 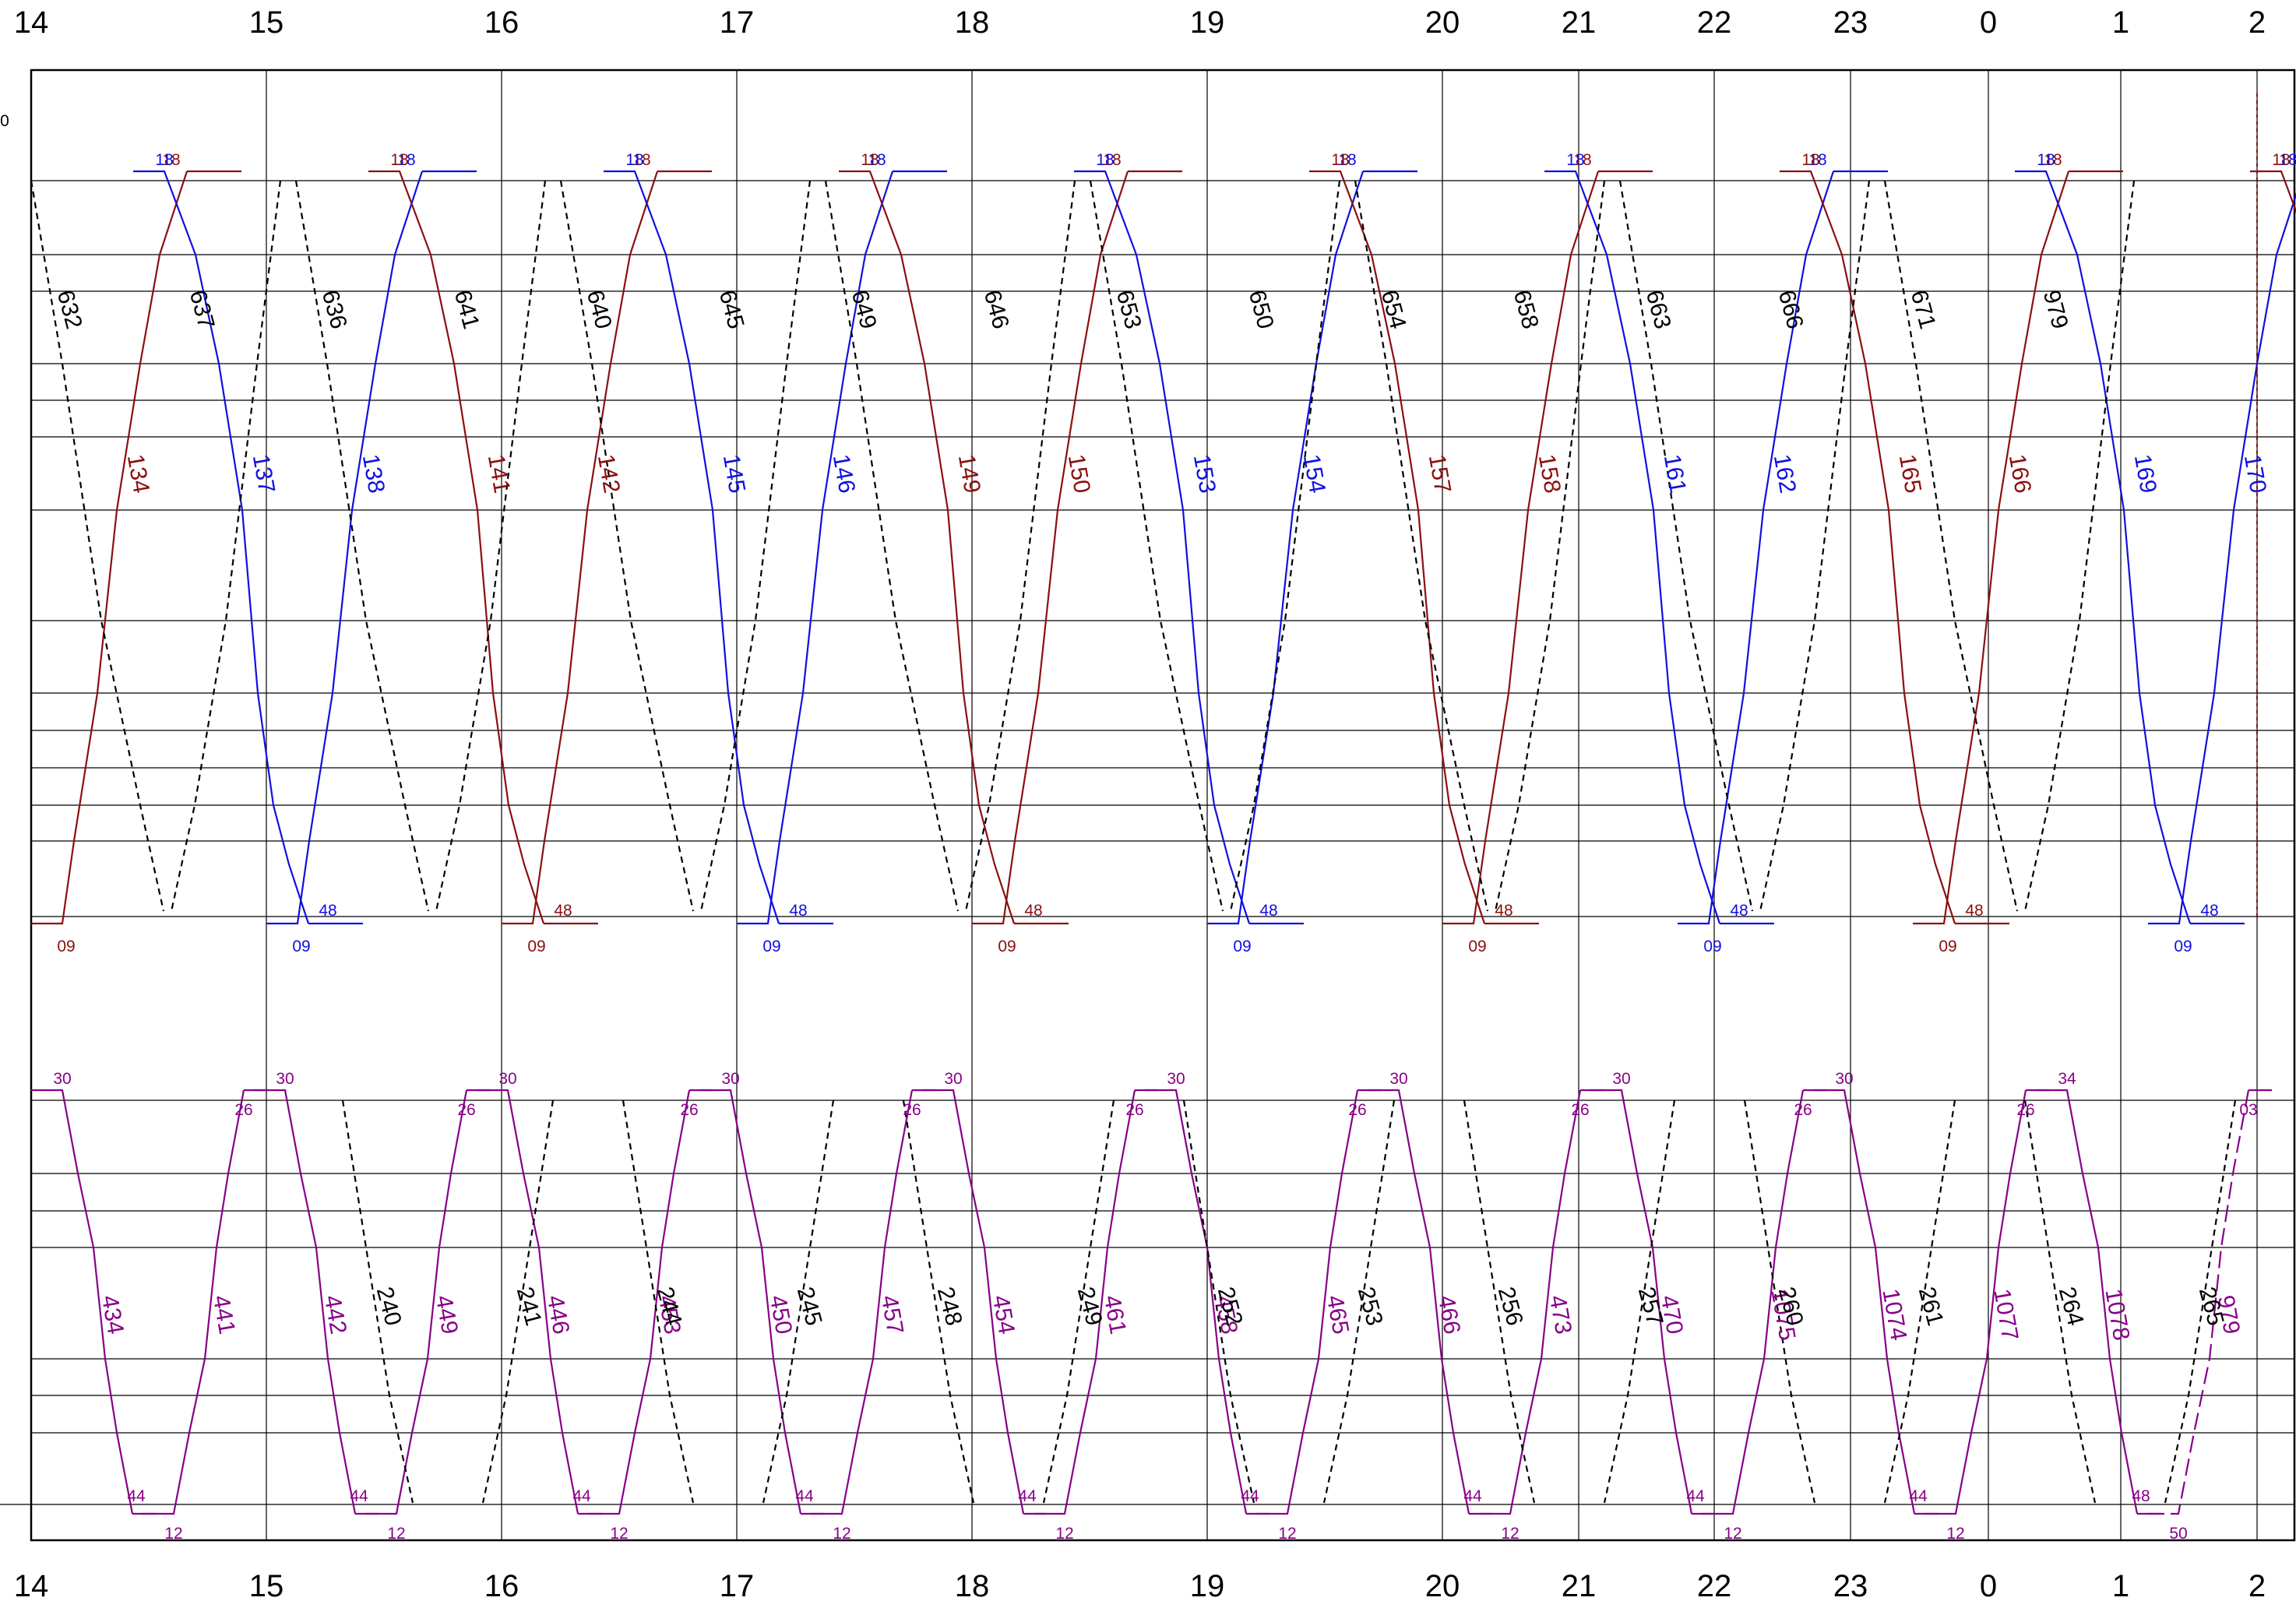 I want to click on train-label-473: 473, so click(x=1560, y=1314).